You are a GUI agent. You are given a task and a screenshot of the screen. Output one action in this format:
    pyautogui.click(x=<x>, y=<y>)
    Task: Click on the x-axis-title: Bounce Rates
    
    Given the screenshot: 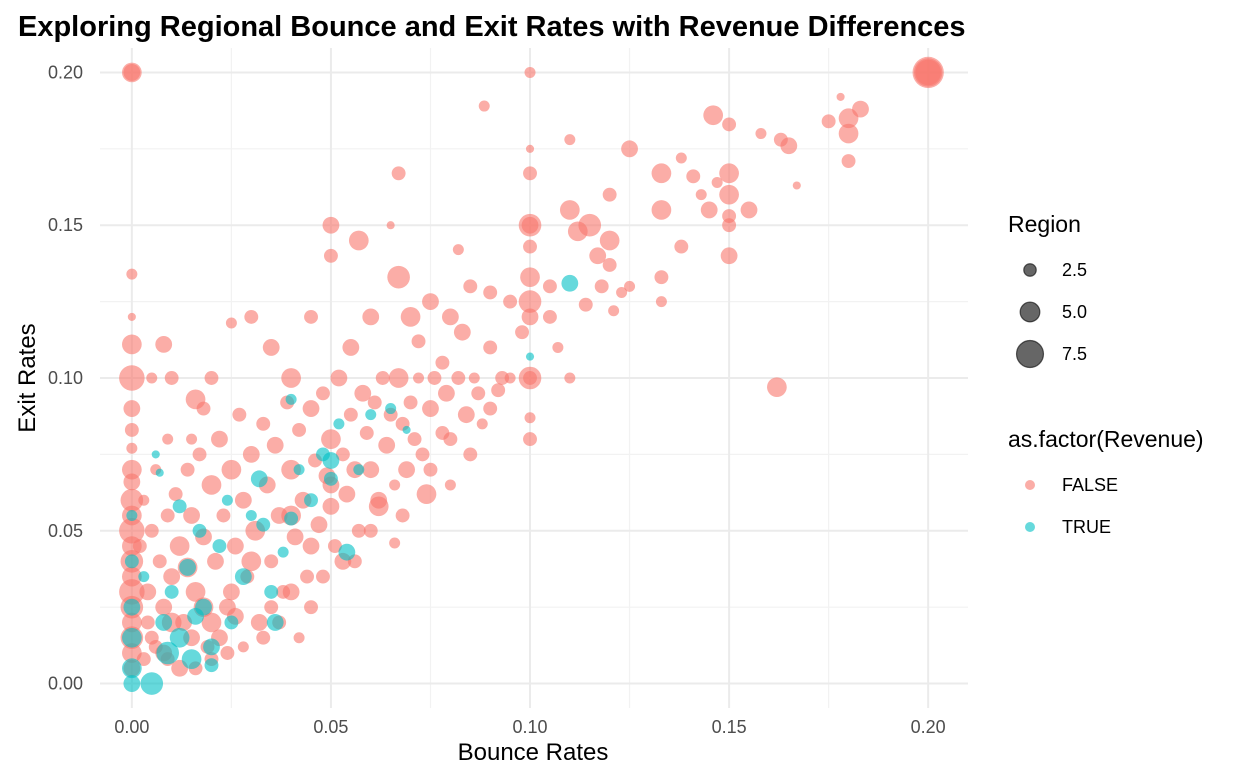 What is the action you would take?
    pyautogui.click(x=533, y=752)
    